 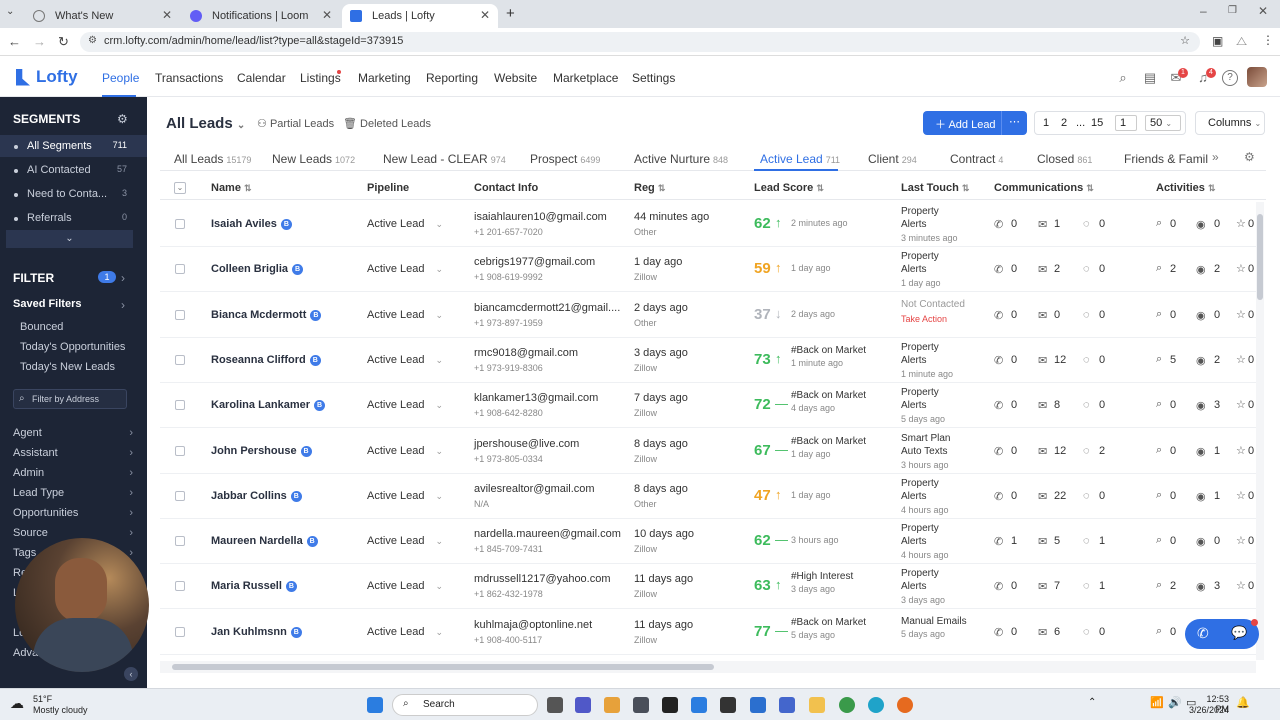 What do you see at coordinates (924, 318) in the screenshot?
I see `last-touch-time: Take Action` at bounding box center [924, 318].